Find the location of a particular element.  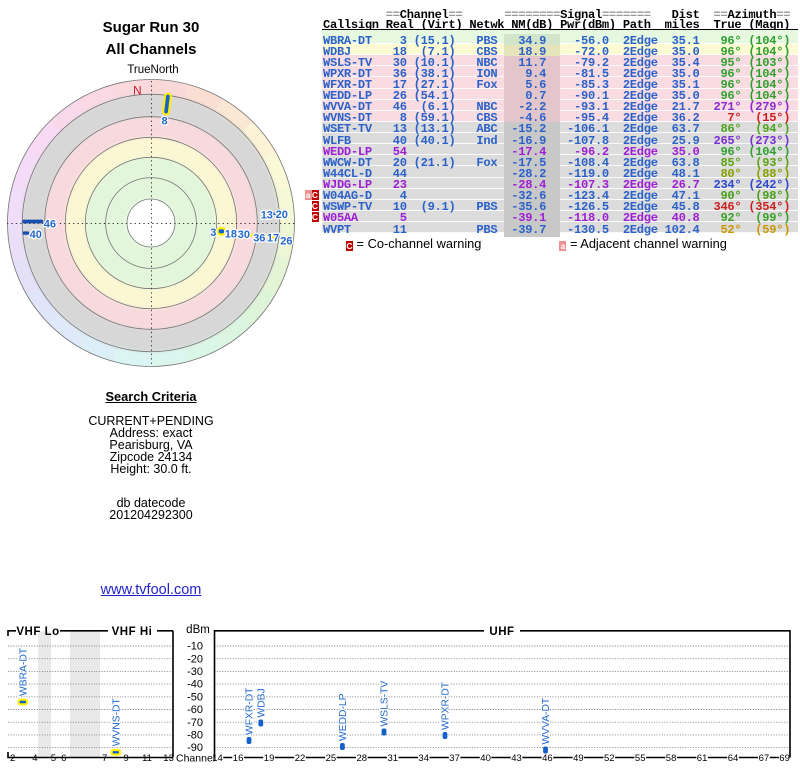

svg-text: 14 is located at coordinates (217, 758).